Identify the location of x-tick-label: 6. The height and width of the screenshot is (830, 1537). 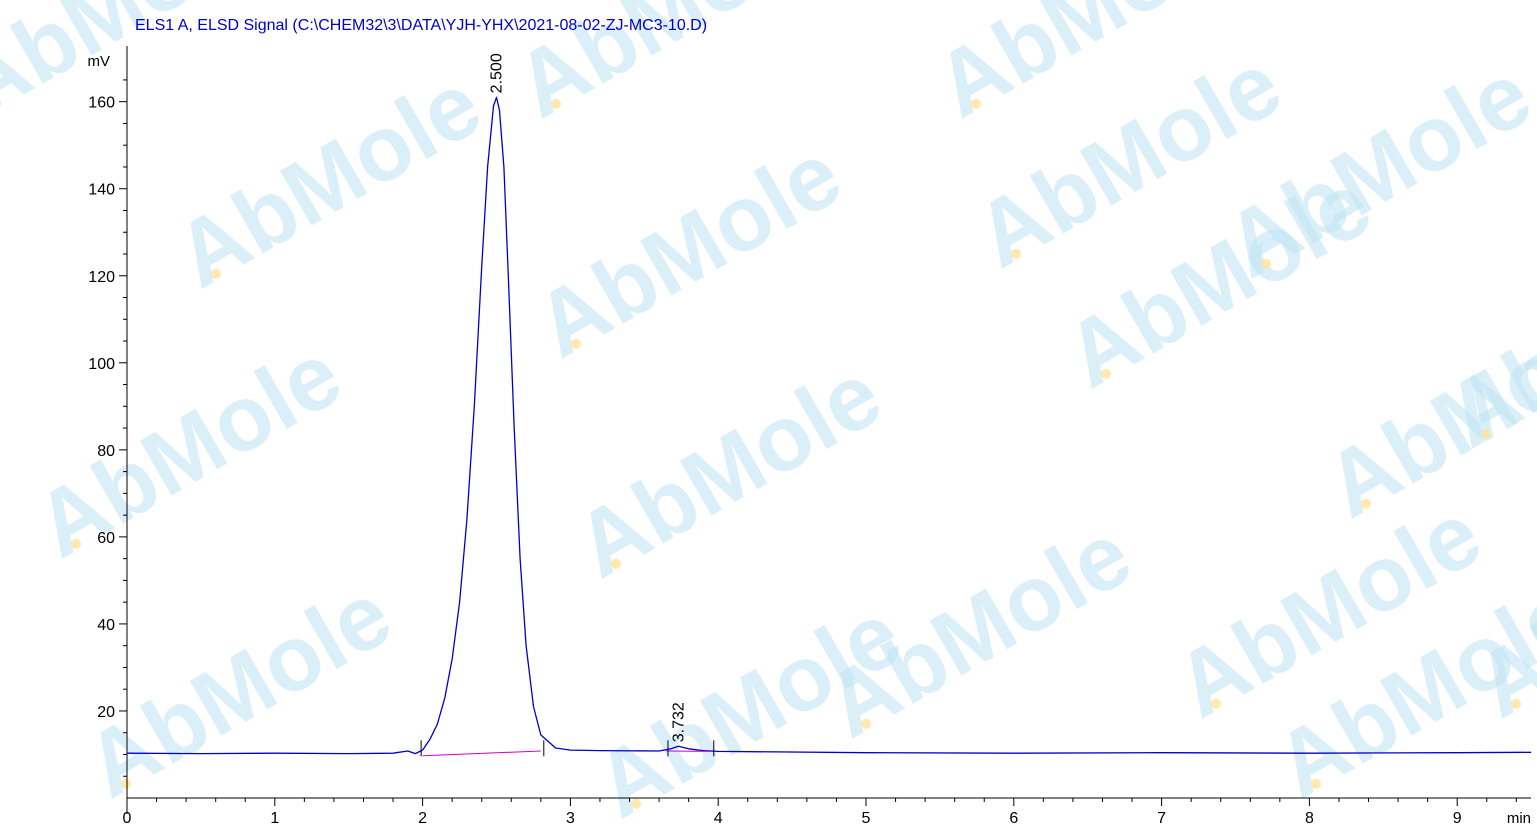
(1013, 817).